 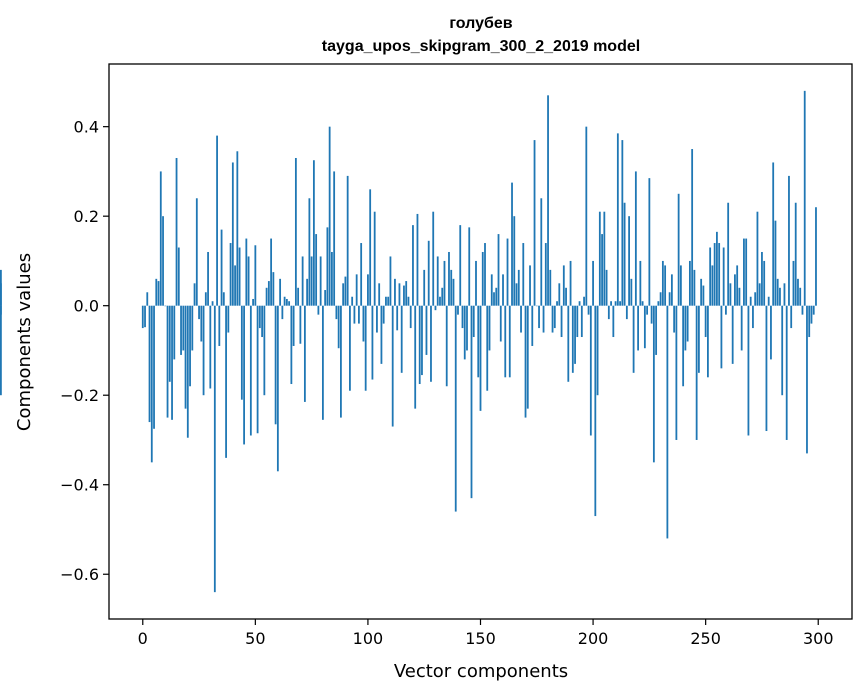 I want to click on x-tick-label: 300, so click(x=818, y=638).